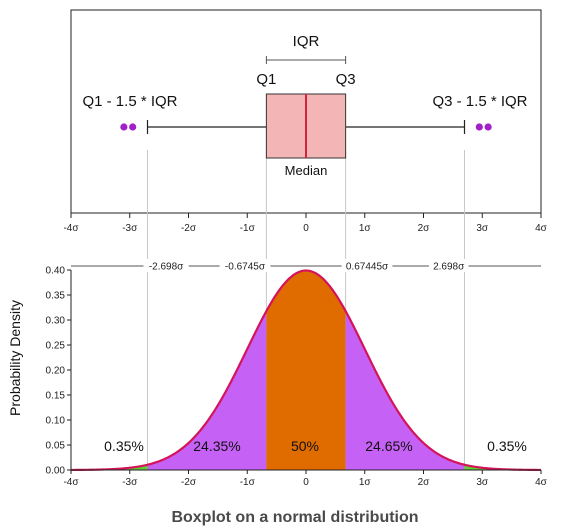 This screenshot has height=532, width=562. Describe the element at coordinates (129, 101) in the screenshot. I see `lower-fence-label: Q1 - 1.5 * IQR` at that location.